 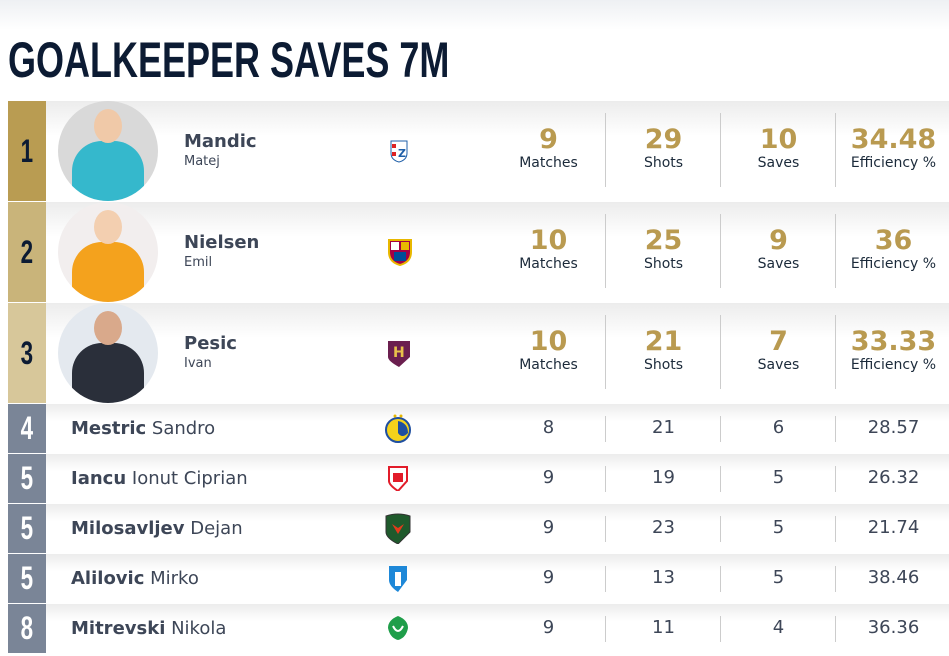 I want to click on player-last-name: Mestric, so click(x=109, y=428).